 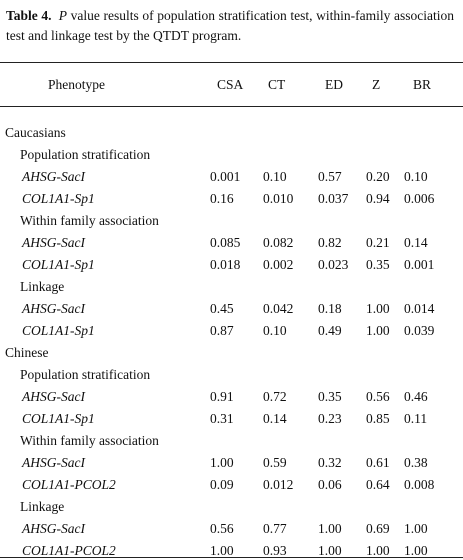 What do you see at coordinates (277, 84) in the screenshot?
I see `column-header: CT` at bounding box center [277, 84].